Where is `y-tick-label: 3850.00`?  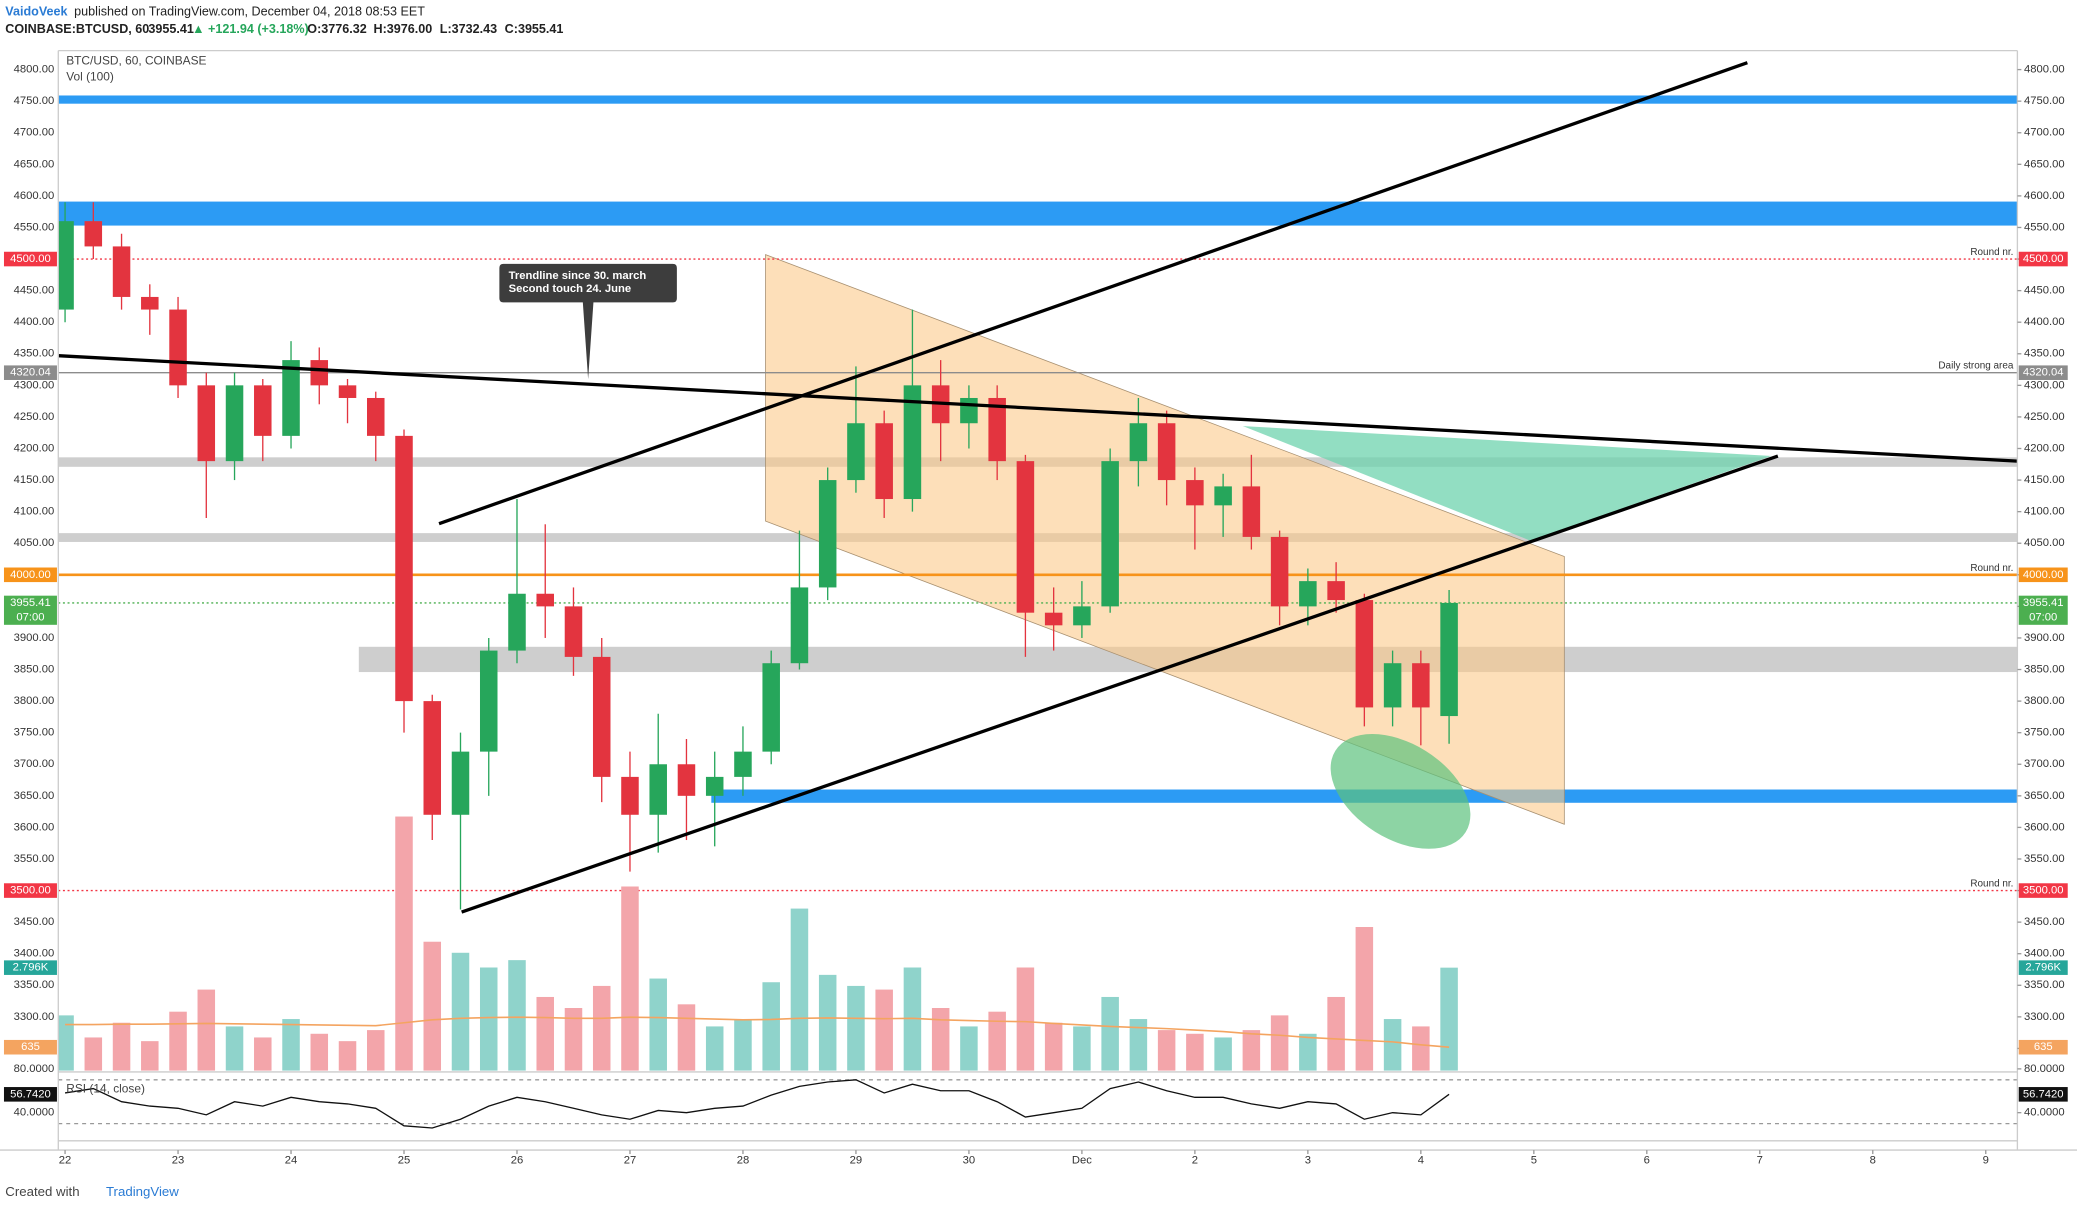 y-tick-label: 3850.00 is located at coordinates (2044, 669).